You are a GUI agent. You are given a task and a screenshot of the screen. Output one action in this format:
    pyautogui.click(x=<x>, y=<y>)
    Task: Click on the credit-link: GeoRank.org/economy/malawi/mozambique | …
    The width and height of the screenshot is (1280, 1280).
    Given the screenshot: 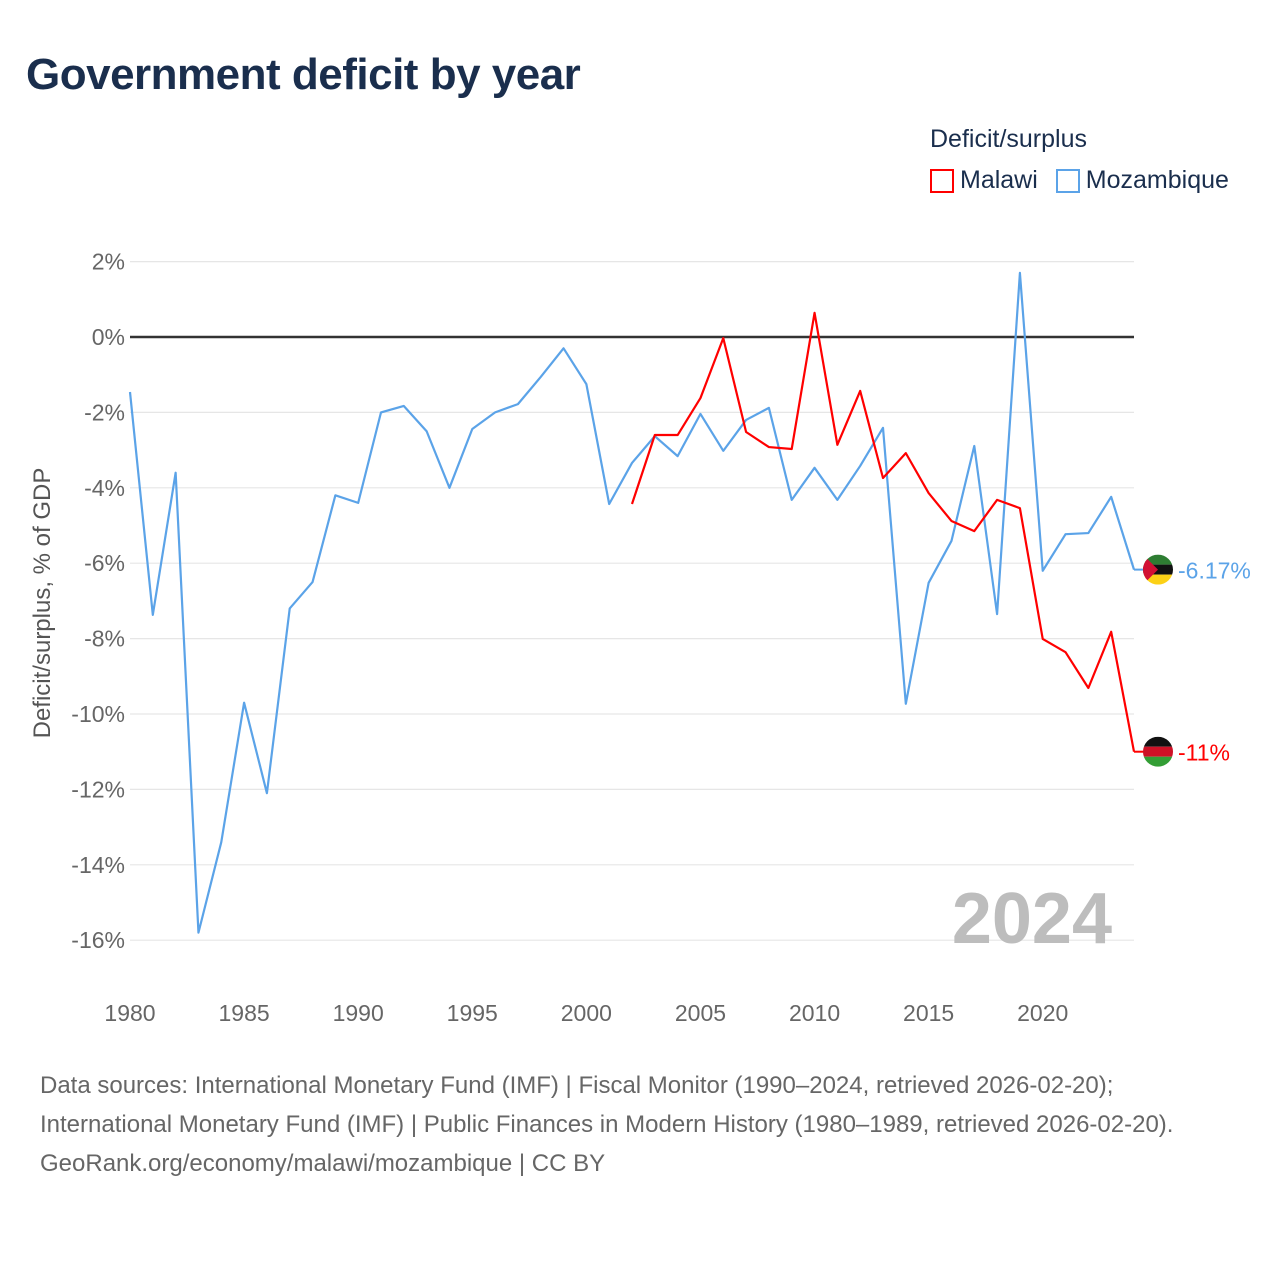 What is the action you would take?
    pyautogui.click(x=323, y=1163)
    